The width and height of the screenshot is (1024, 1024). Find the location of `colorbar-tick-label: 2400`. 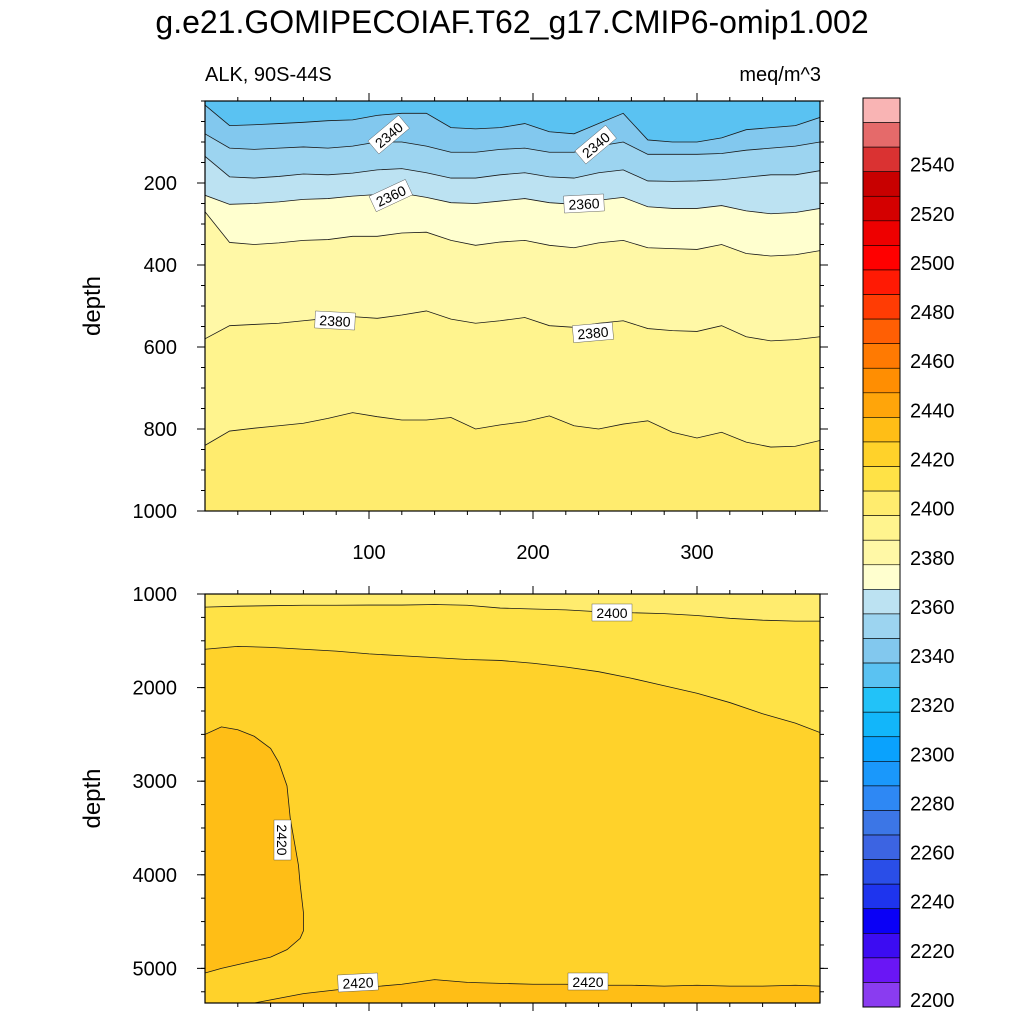

colorbar-tick-label: 2400 is located at coordinates (932, 510).